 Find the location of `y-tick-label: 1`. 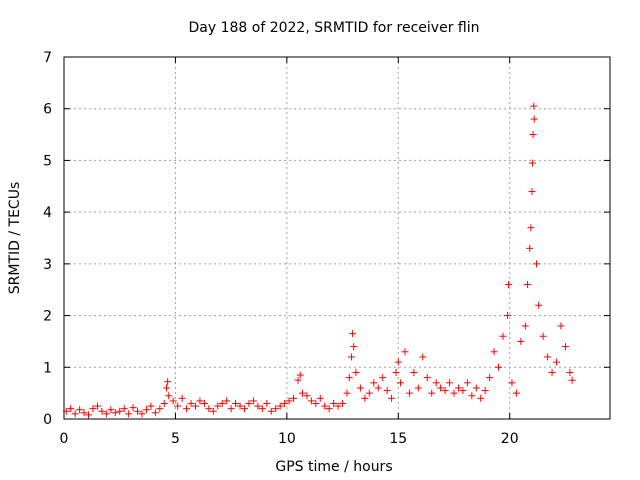

y-tick-label: 1 is located at coordinates (47, 368).